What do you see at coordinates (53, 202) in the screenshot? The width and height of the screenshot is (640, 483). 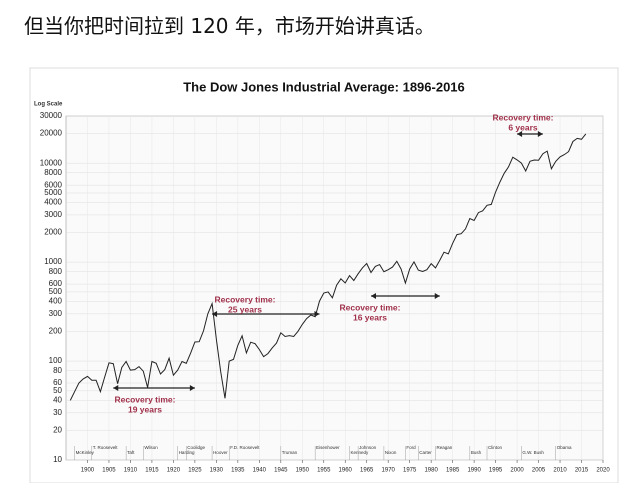 I see `y-tick-label: 4000` at bounding box center [53, 202].